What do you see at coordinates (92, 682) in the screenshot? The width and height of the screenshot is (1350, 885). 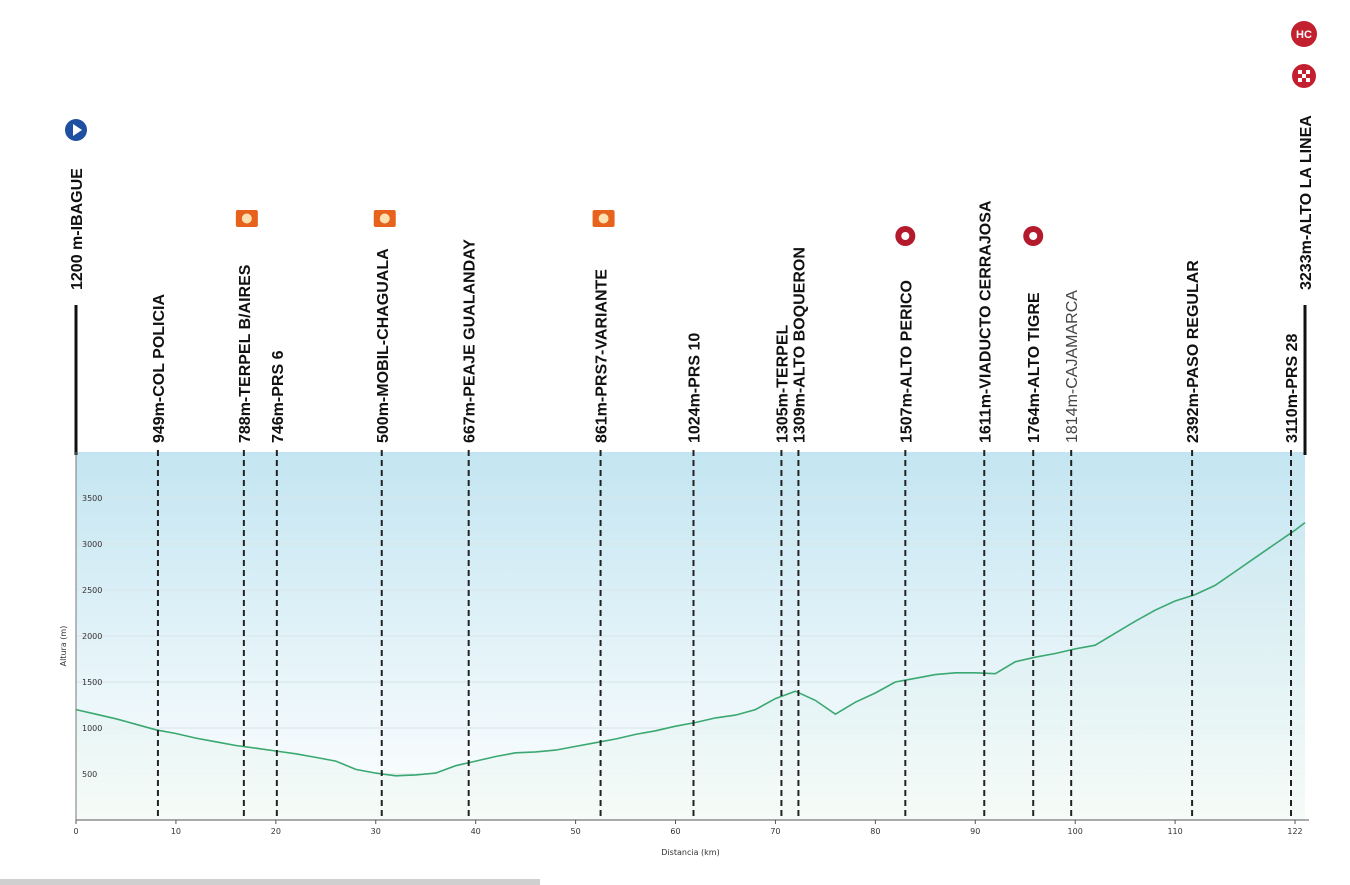 I see `y-tick-label: 1500` at bounding box center [92, 682].